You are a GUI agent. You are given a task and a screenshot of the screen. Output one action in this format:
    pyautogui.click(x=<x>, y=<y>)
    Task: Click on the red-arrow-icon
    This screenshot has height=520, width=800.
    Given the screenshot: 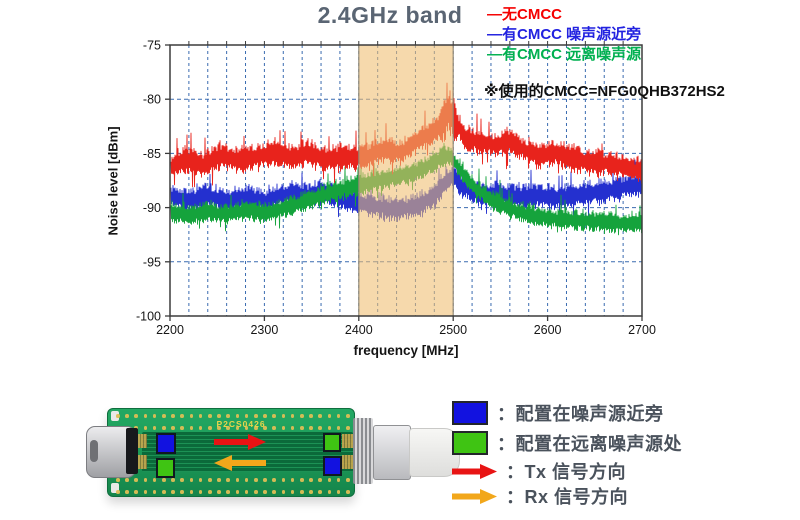 What is the action you would take?
    pyautogui.click(x=474, y=471)
    